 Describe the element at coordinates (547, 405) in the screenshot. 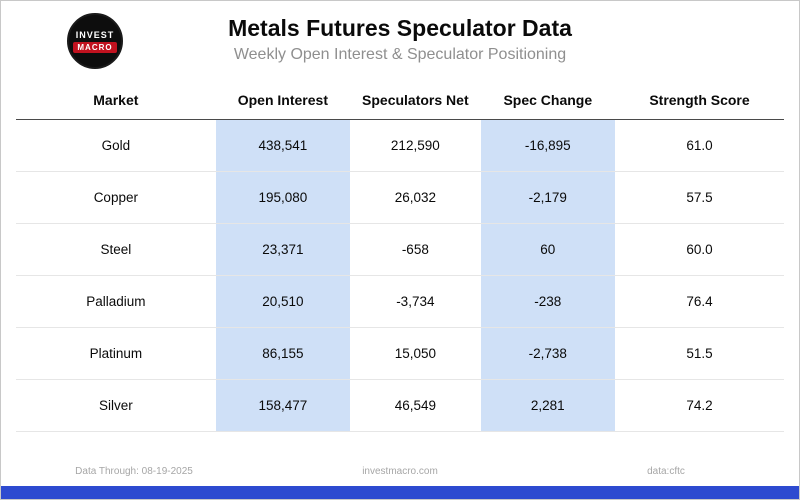

I see `spec-change-cell: 2,281` at that location.